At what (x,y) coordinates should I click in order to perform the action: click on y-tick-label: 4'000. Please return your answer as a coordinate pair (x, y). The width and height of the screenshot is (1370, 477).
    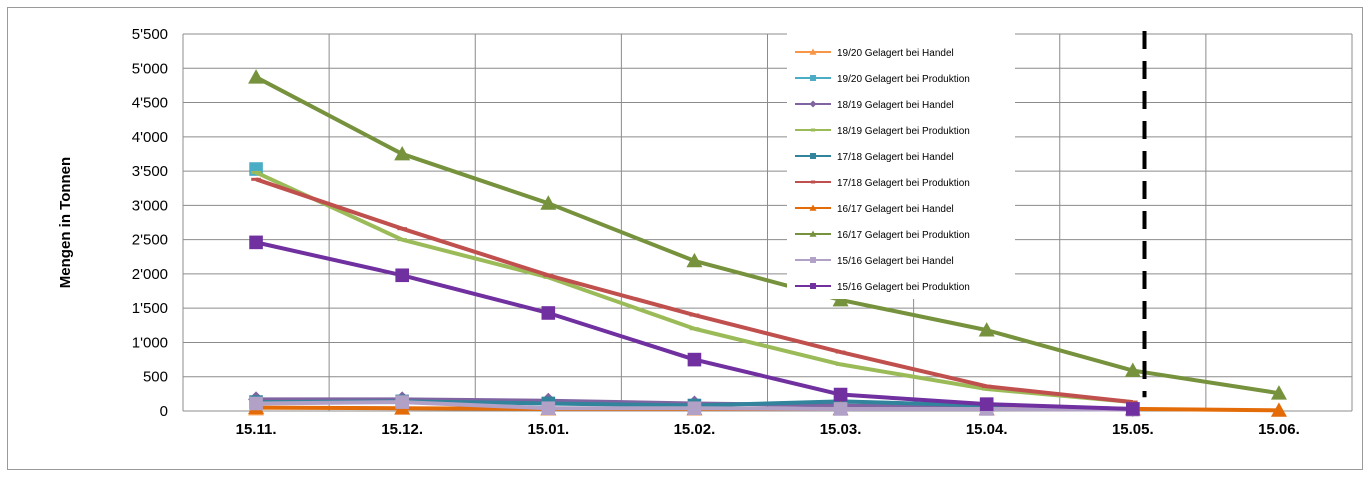
    Looking at the image, I should click on (150, 137).